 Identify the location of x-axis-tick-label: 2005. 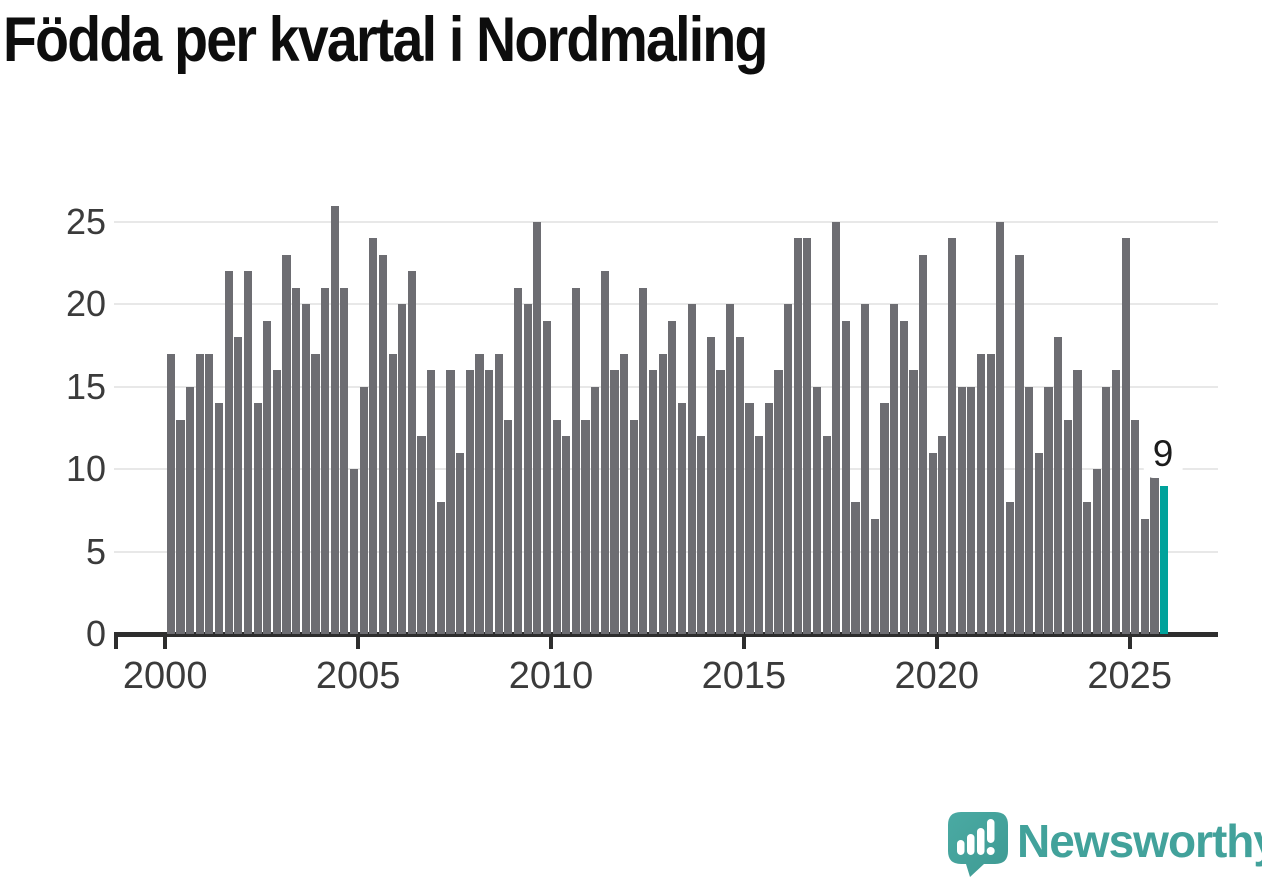
(358, 676).